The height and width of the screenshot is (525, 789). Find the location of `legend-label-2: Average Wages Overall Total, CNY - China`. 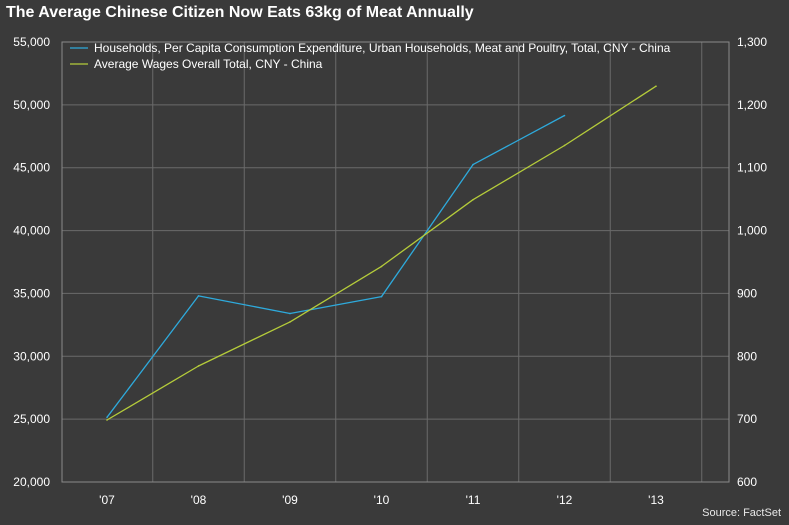

legend-label-2: Average Wages Overall Total, CNY - China is located at coordinates (208, 64).